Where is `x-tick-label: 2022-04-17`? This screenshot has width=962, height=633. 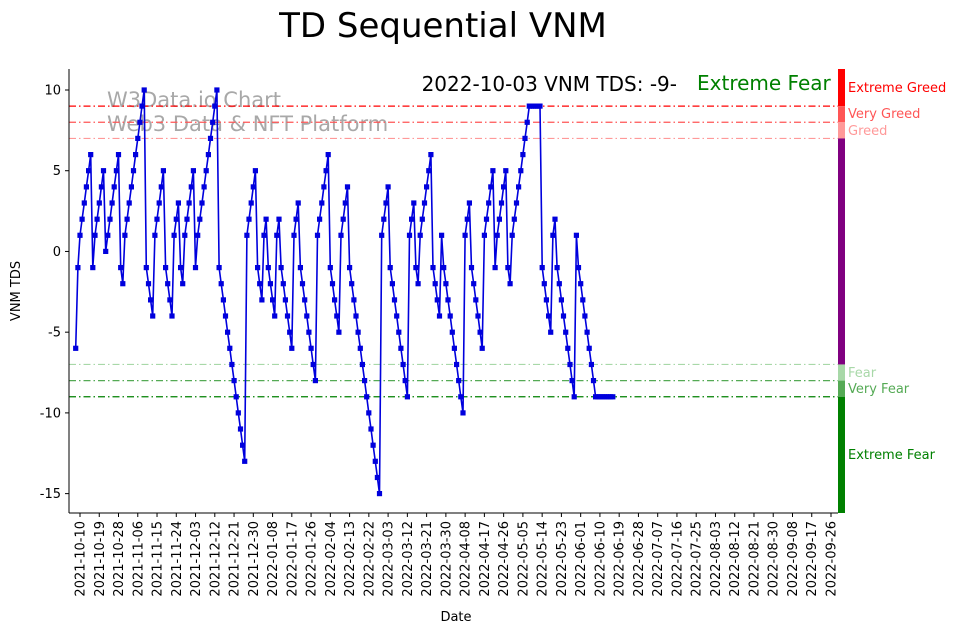 x-tick-label: 2022-04-17 is located at coordinates (485, 559).